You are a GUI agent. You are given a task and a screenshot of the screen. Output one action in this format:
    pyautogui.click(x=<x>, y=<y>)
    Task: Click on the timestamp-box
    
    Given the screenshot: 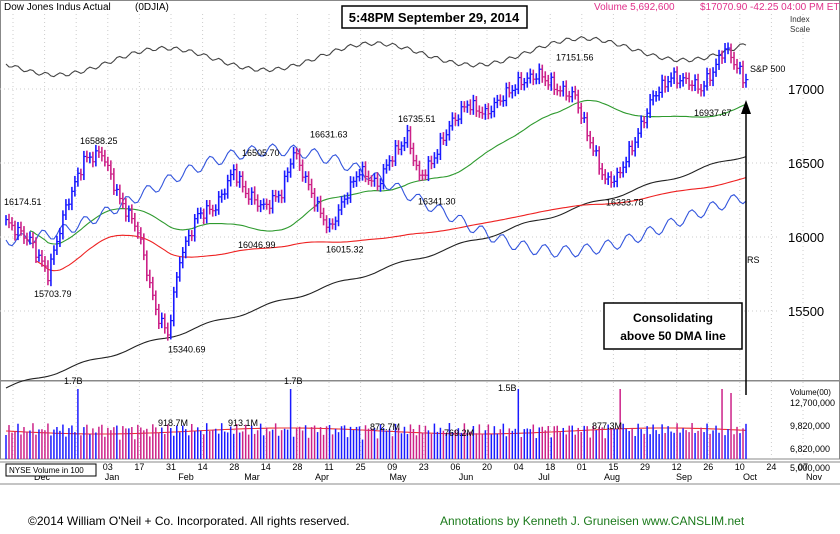 What is the action you would take?
    pyautogui.click(x=434, y=17)
    